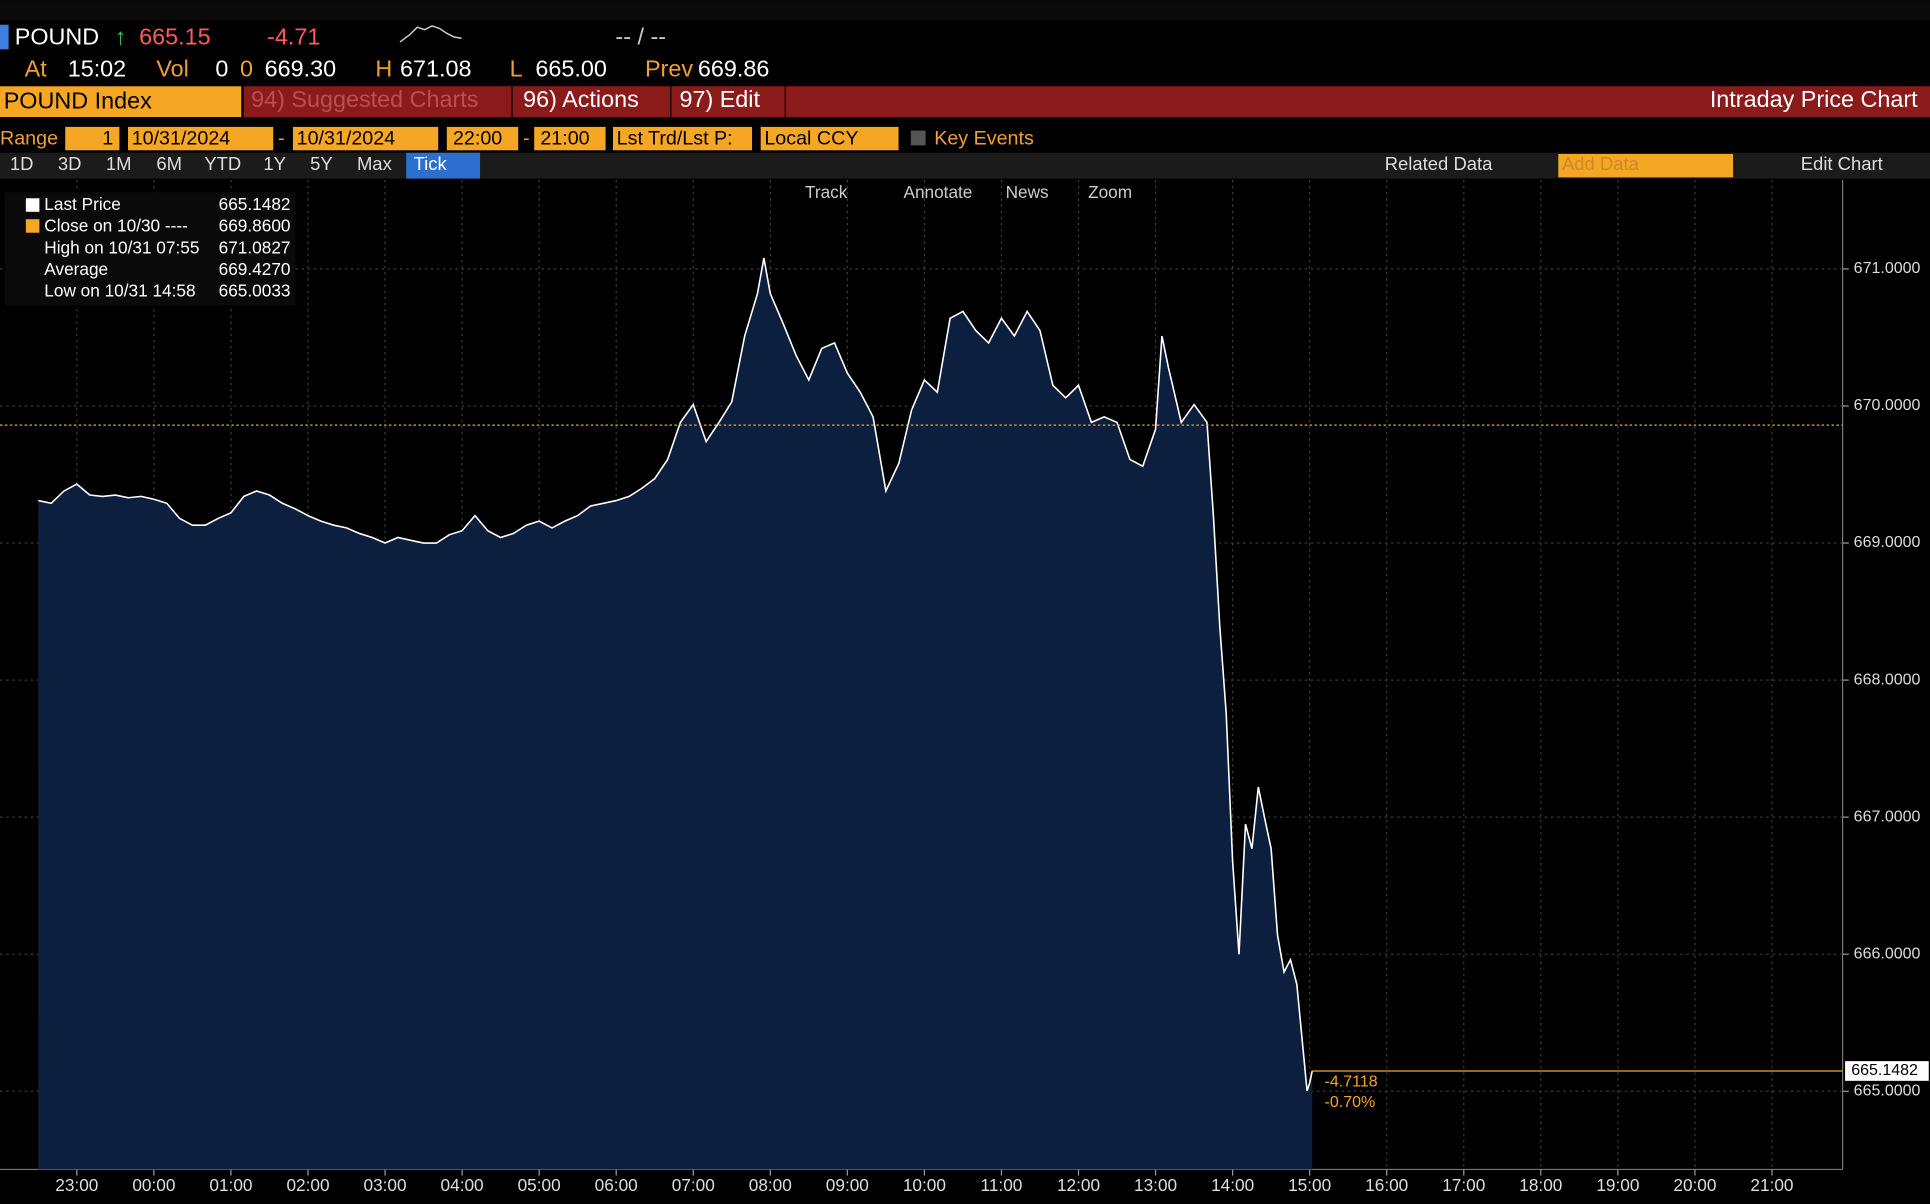 This screenshot has width=1930, height=1204. I want to click on y-tick-label: 665.0000, so click(1887, 1091).